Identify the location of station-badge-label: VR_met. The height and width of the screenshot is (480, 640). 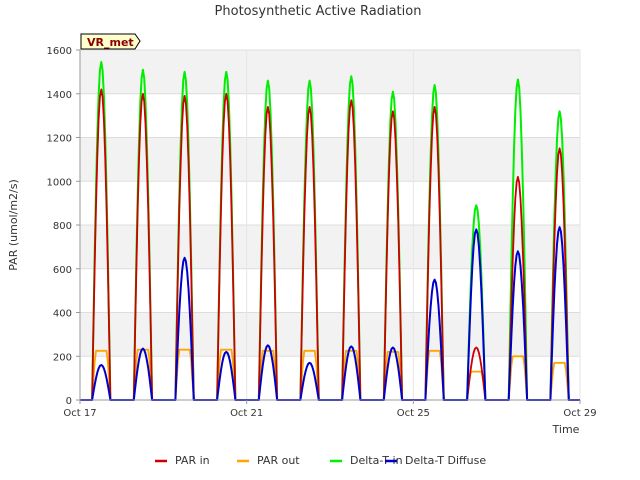
(110, 42).